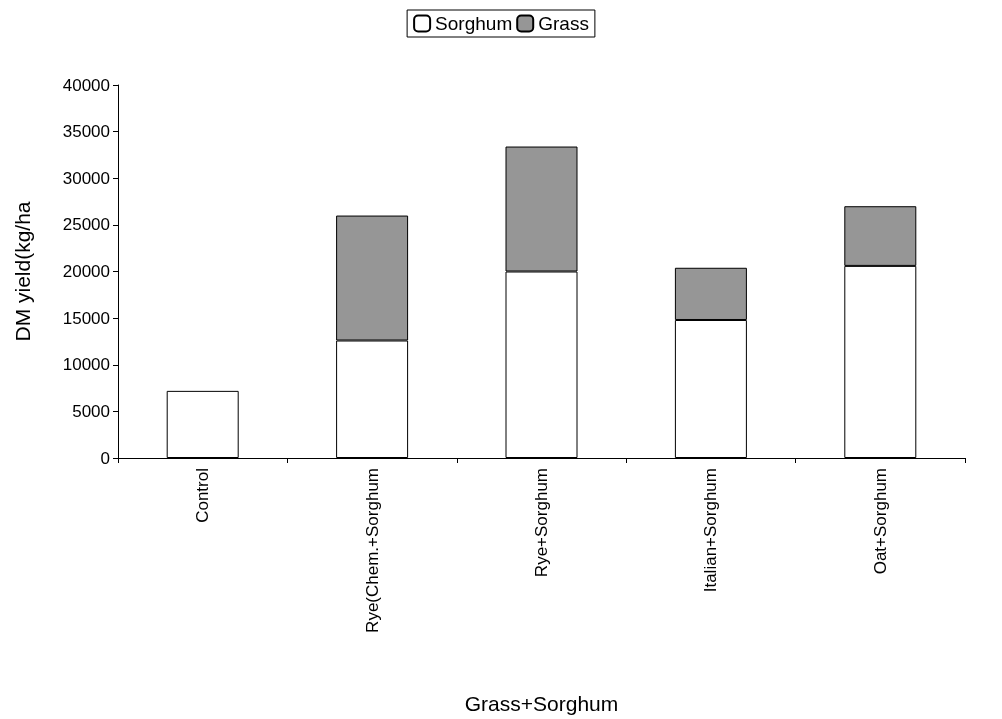 The width and height of the screenshot is (1002, 719). I want to click on x-tick-label: Italian+Sorghum, so click(711, 530).